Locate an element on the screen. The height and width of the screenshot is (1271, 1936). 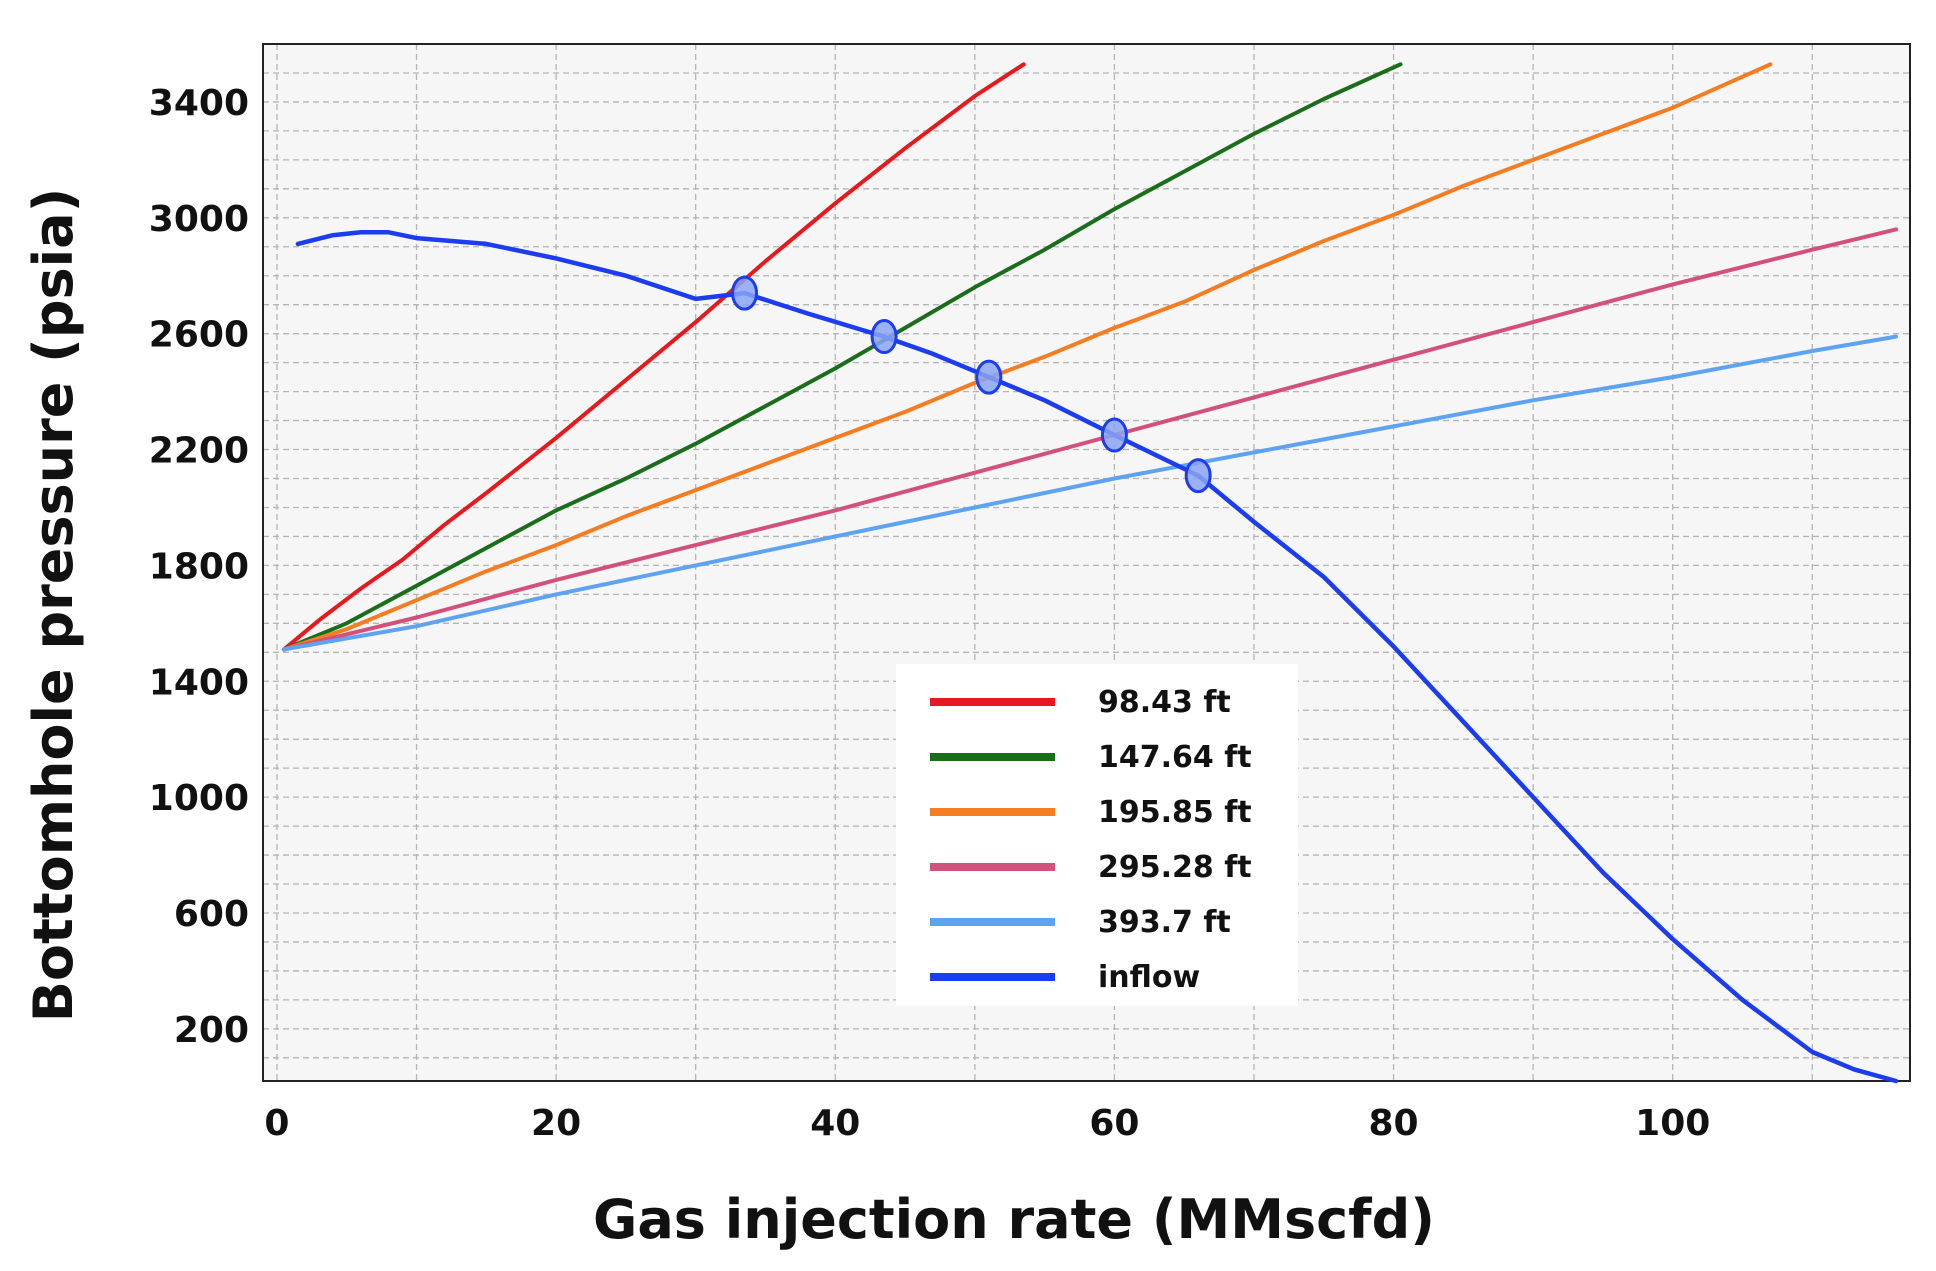
legend-label: 393.7 ft is located at coordinates (1164, 922).